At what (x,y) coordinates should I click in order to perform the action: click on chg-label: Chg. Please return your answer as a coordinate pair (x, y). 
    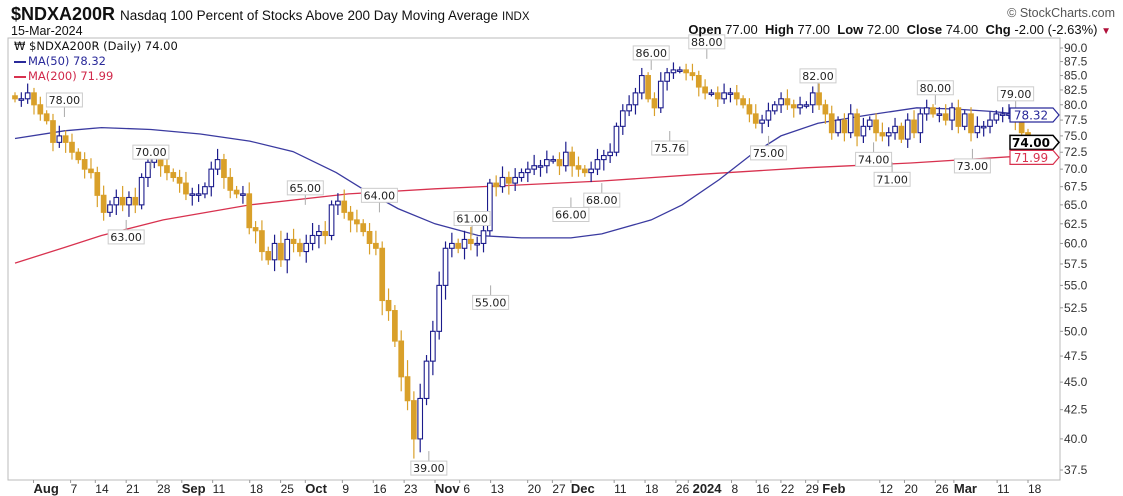
    Looking at the image, I should click on (998, 29).